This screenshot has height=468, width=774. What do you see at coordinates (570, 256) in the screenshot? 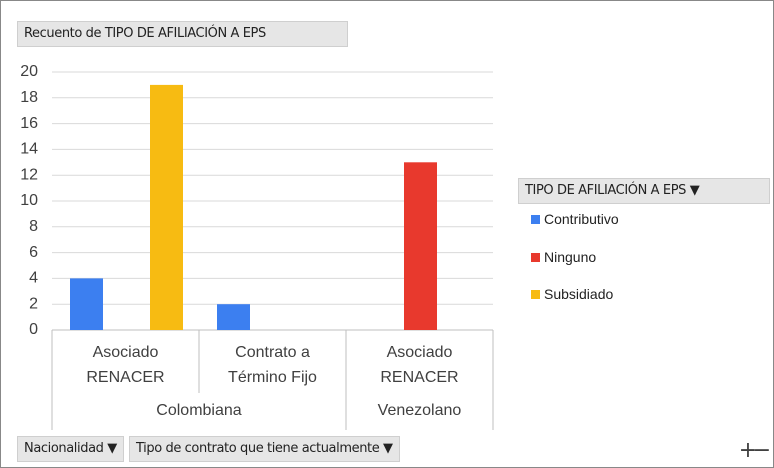
I see `legend-label: Ninguno` at bounding box center [570, 256].